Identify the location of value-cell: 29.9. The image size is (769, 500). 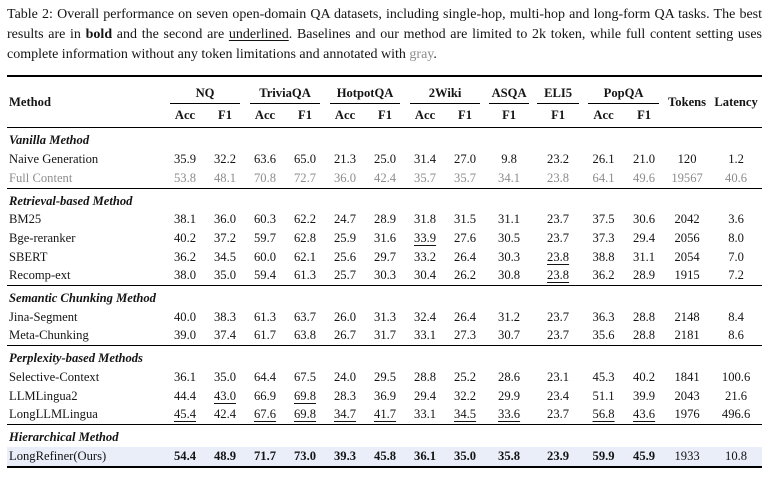
(509, 395).